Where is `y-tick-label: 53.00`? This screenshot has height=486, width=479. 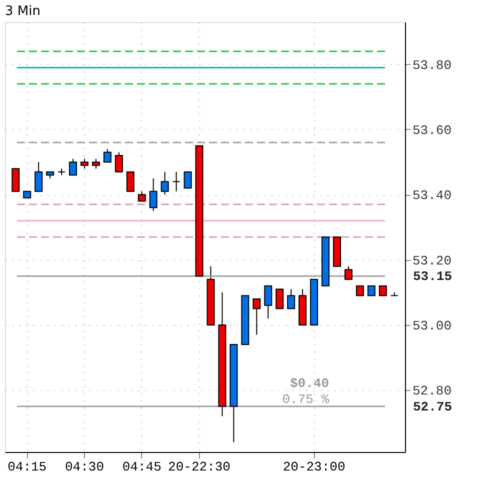 y-tick-label: 53.00 is located at coordinates (432, 326).